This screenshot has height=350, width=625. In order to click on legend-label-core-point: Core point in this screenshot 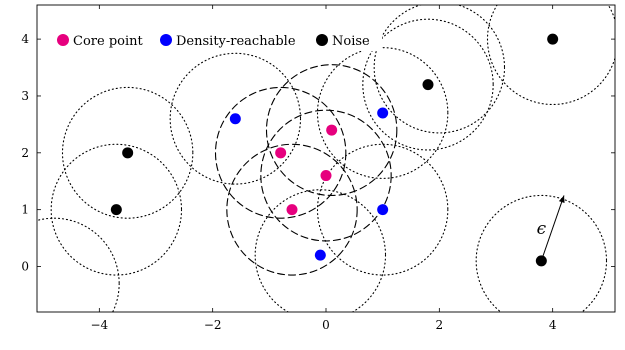, I will do `click(108, 41)`.